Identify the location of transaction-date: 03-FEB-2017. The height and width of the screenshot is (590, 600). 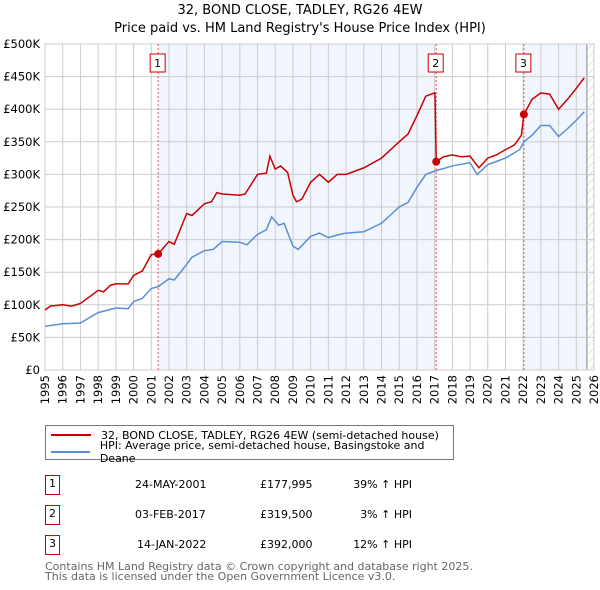
(170, 514).